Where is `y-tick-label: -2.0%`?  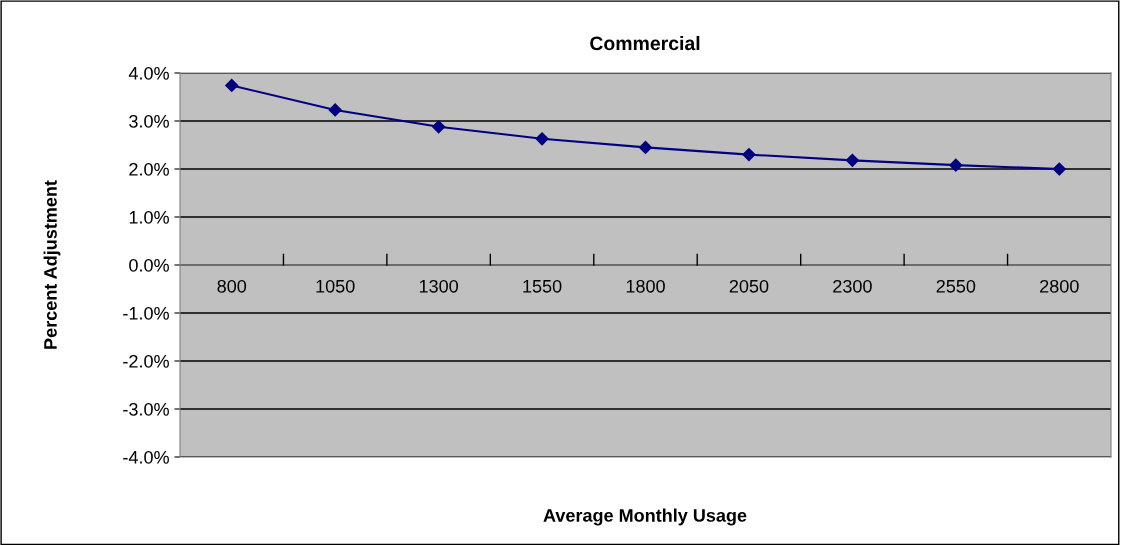
y-tick-label: -2.0% is located at coordinates (146, 361).